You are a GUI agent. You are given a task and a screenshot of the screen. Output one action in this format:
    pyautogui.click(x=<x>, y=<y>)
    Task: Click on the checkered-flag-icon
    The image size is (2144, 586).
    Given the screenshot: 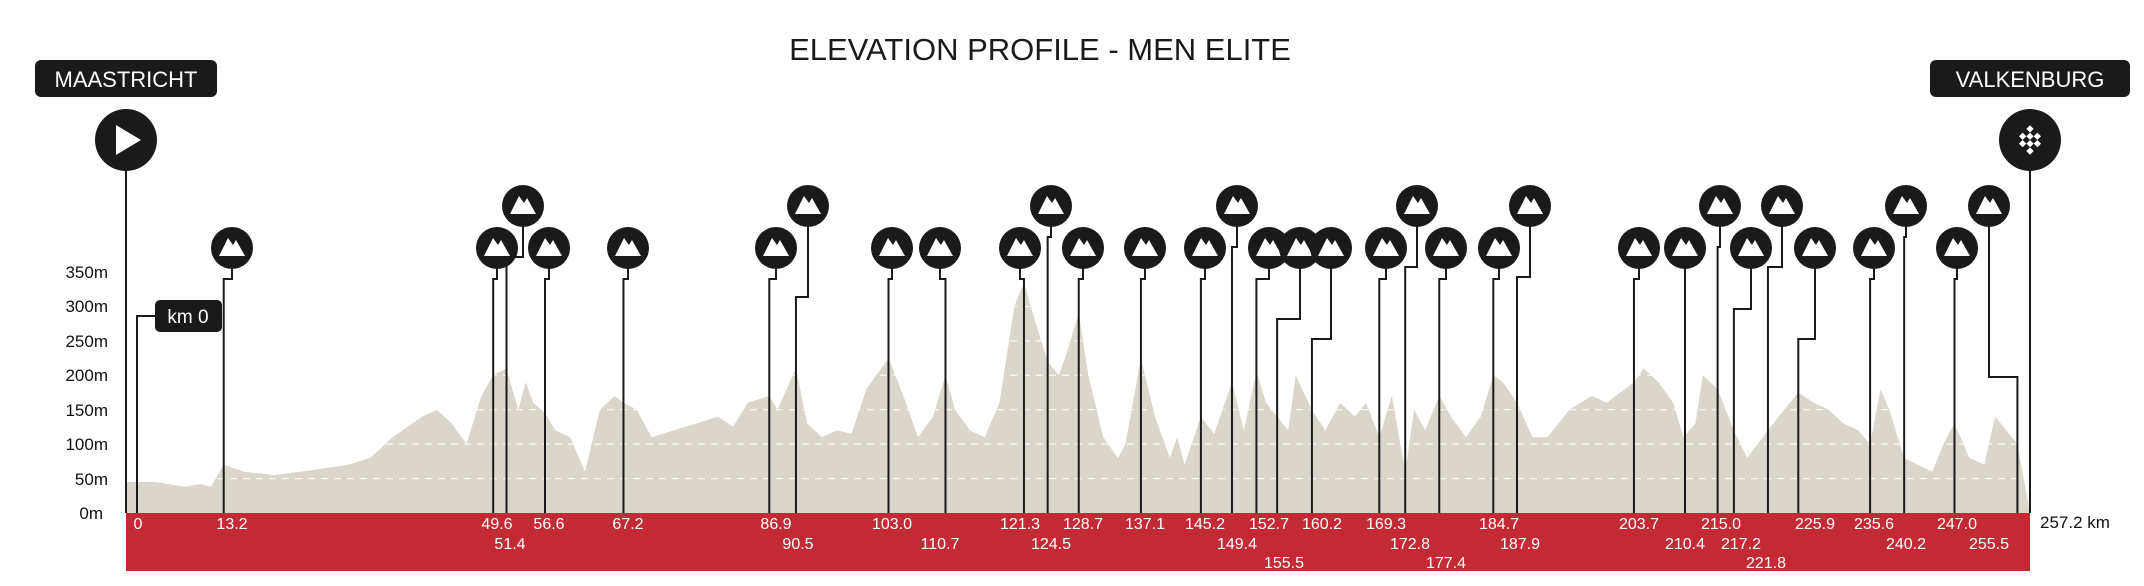 What is the action you would take?
    pyautogui.click(x=2030, y=140)
    